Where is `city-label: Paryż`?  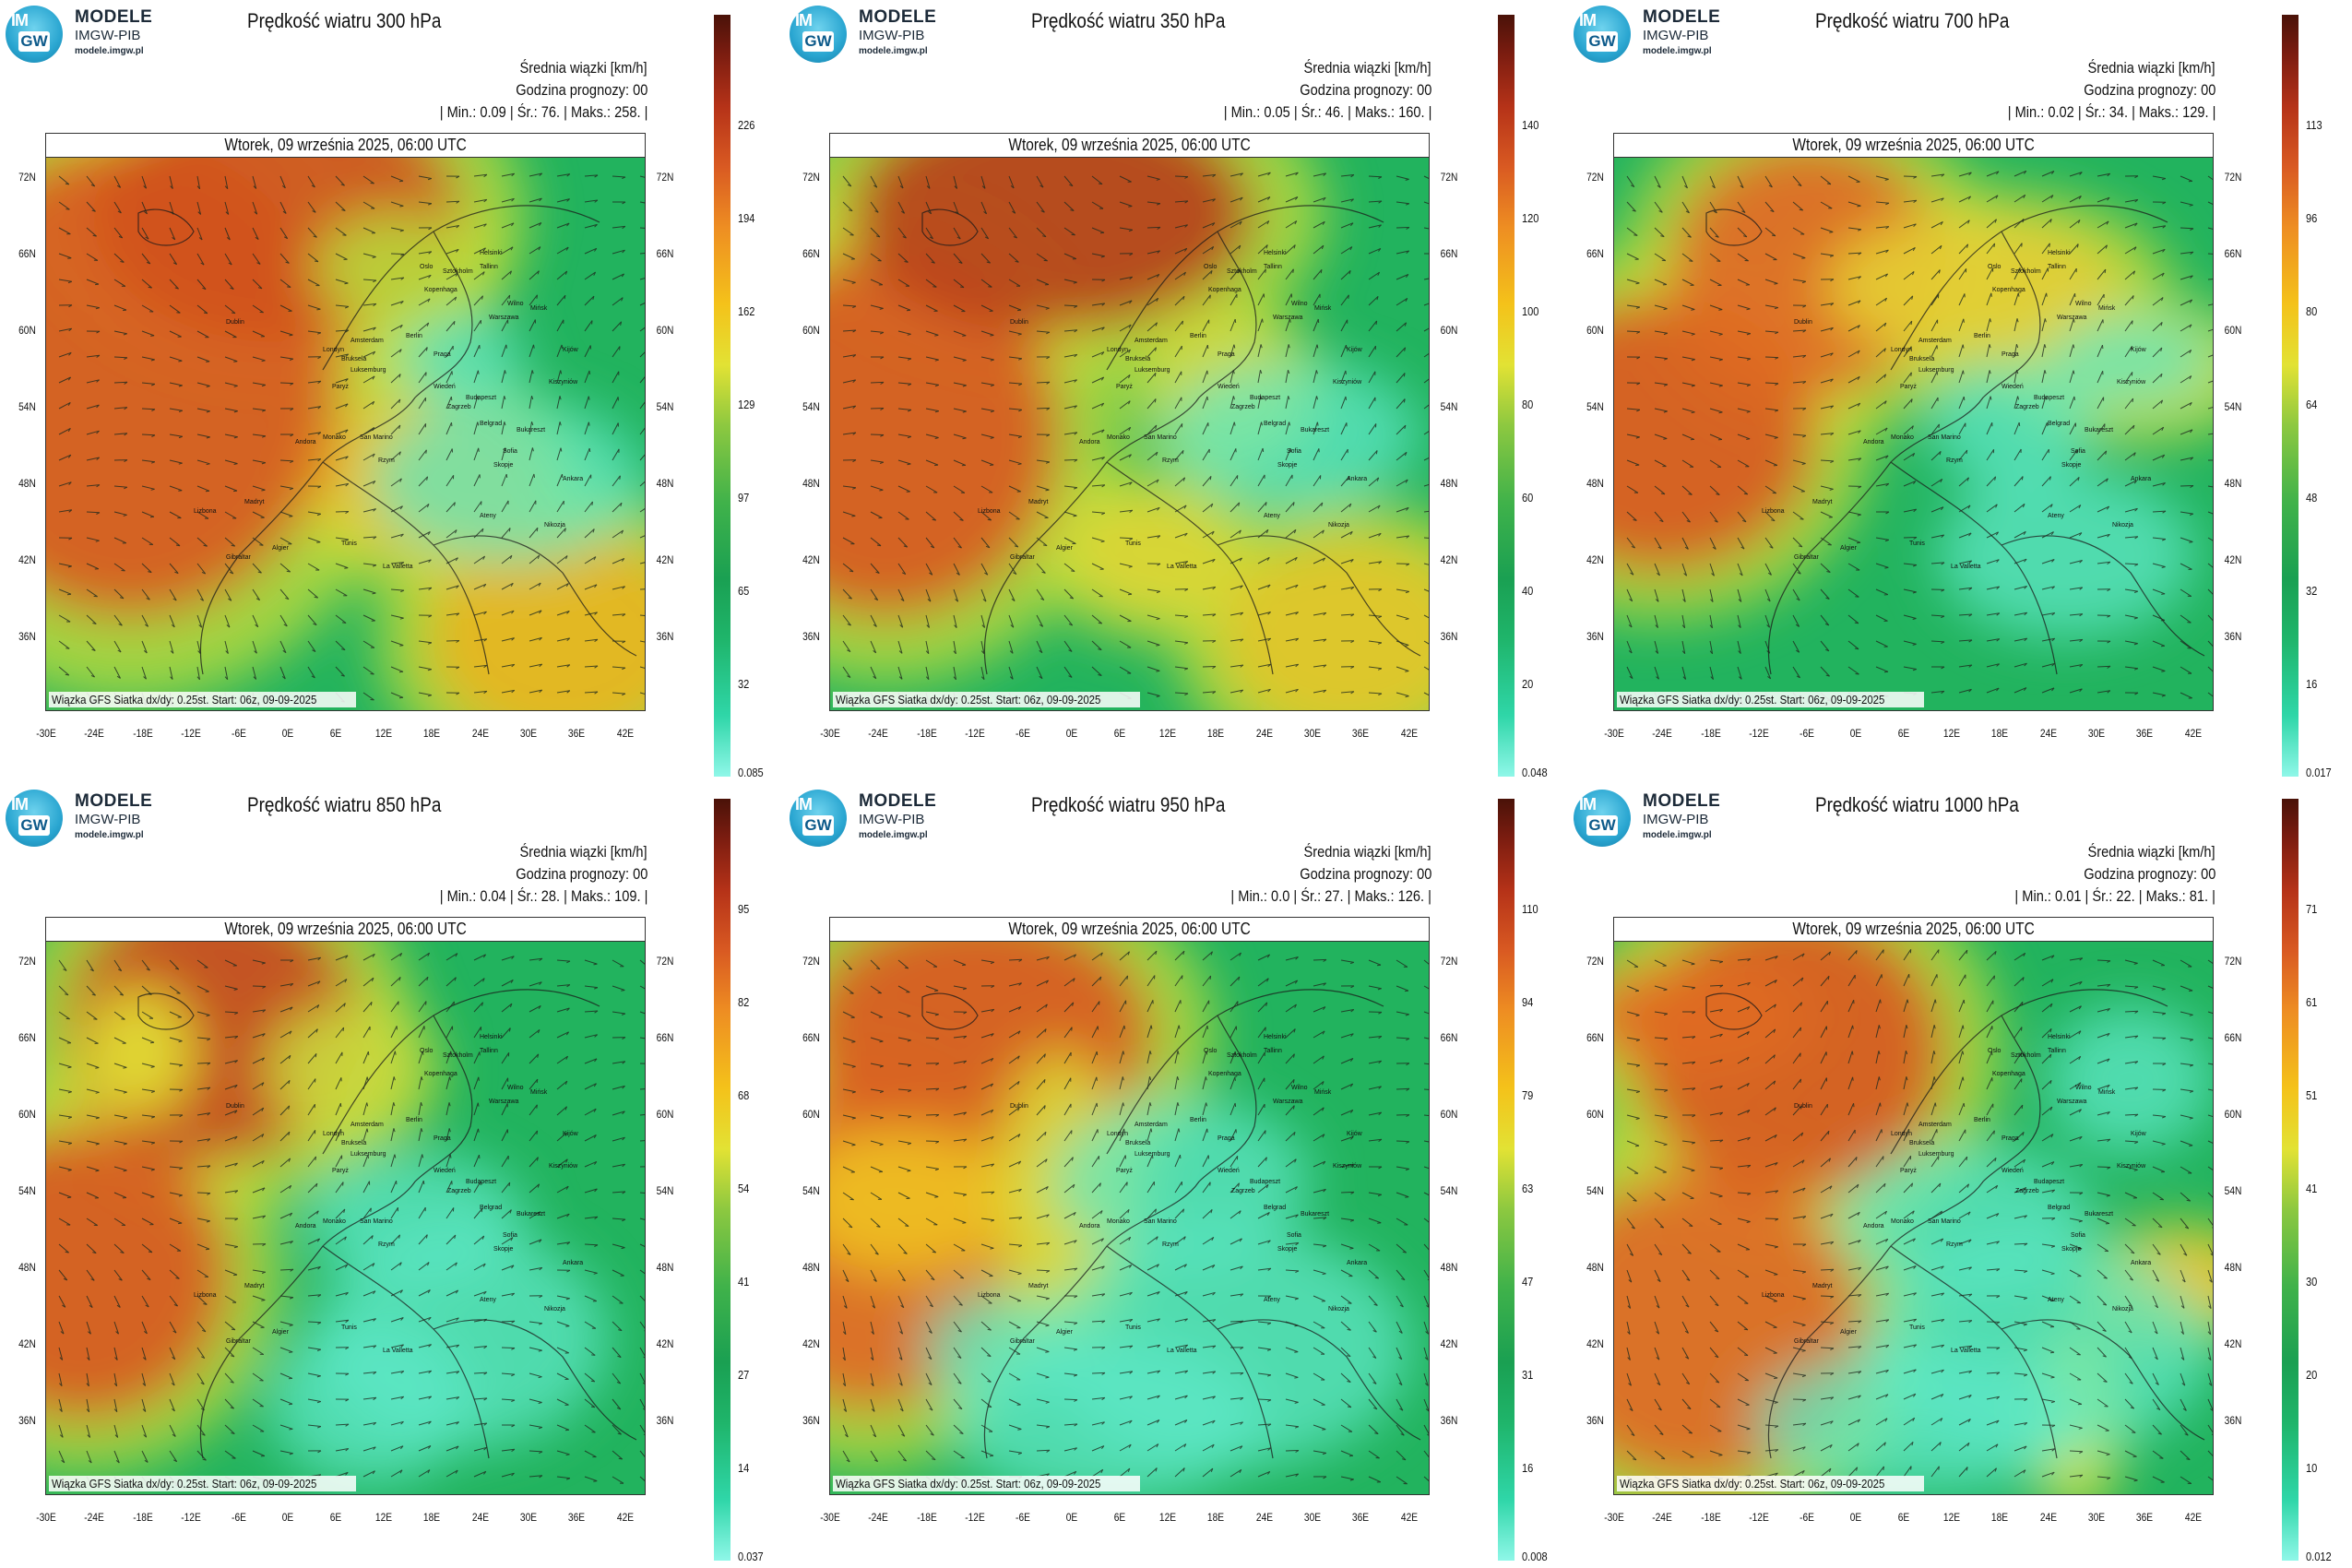
city-label: Paryż is located at coordinates (340, 1171).